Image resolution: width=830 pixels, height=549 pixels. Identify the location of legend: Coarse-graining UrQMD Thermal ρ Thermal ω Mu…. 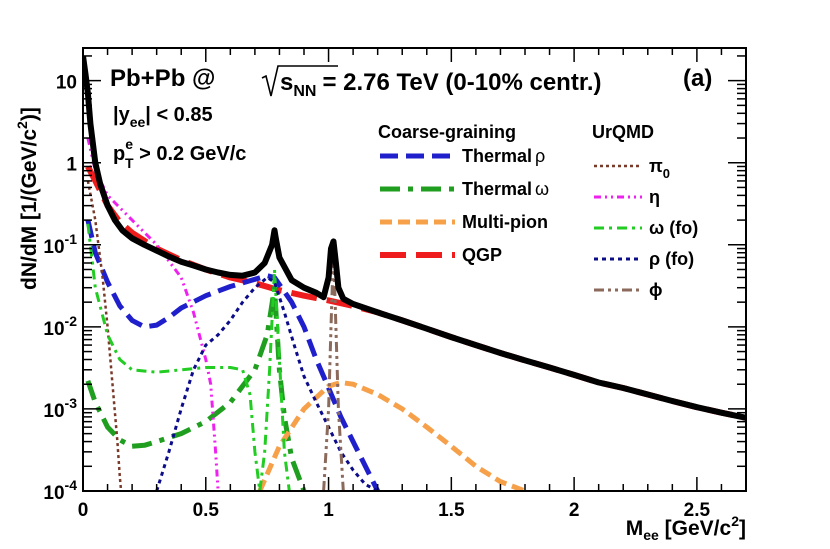
(538, 211).